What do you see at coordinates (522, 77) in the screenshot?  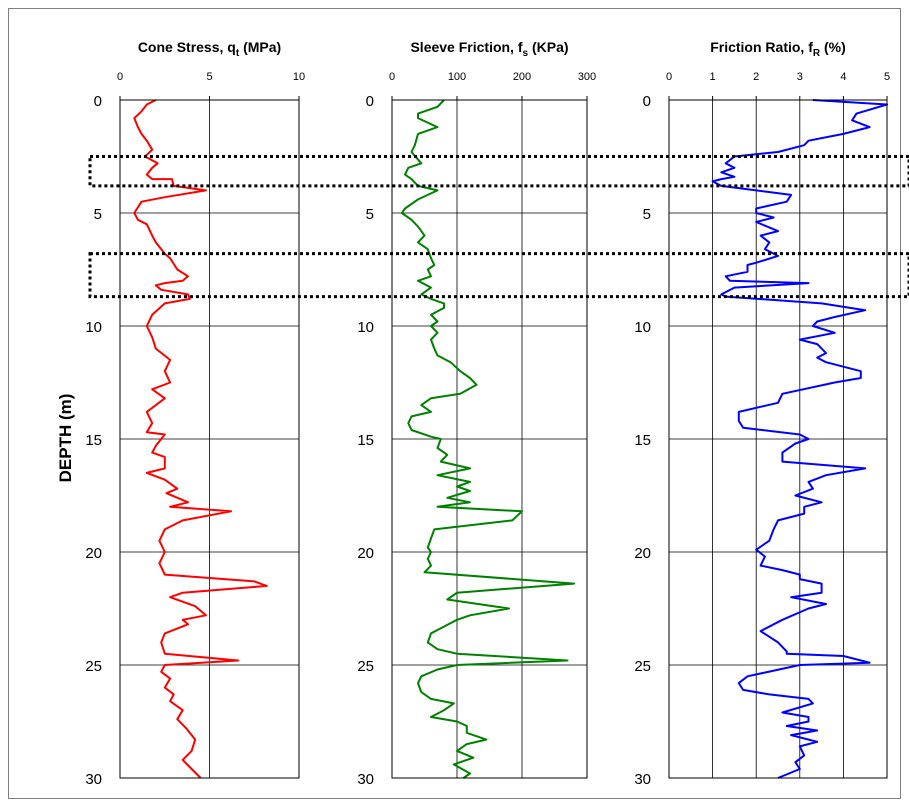 I see `x-tick-label: 200` at bounding box center [522, 77].